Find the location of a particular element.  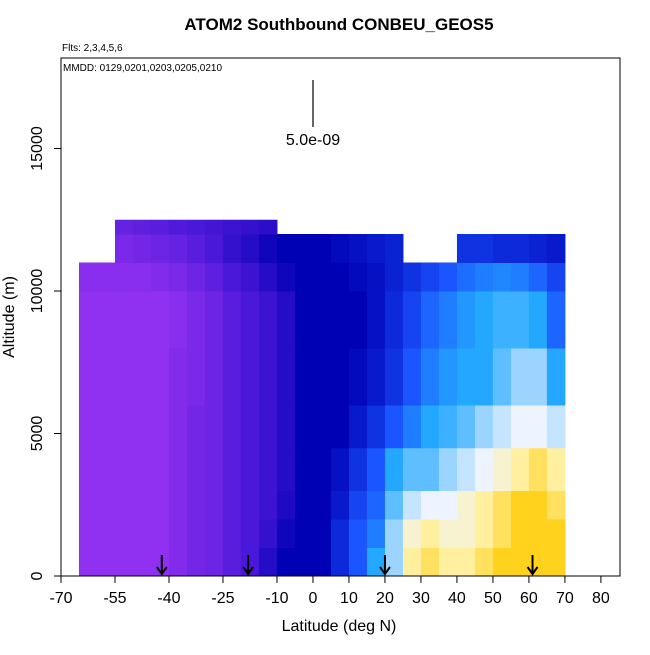

flight-arrow is located at coordinates (385, 565).